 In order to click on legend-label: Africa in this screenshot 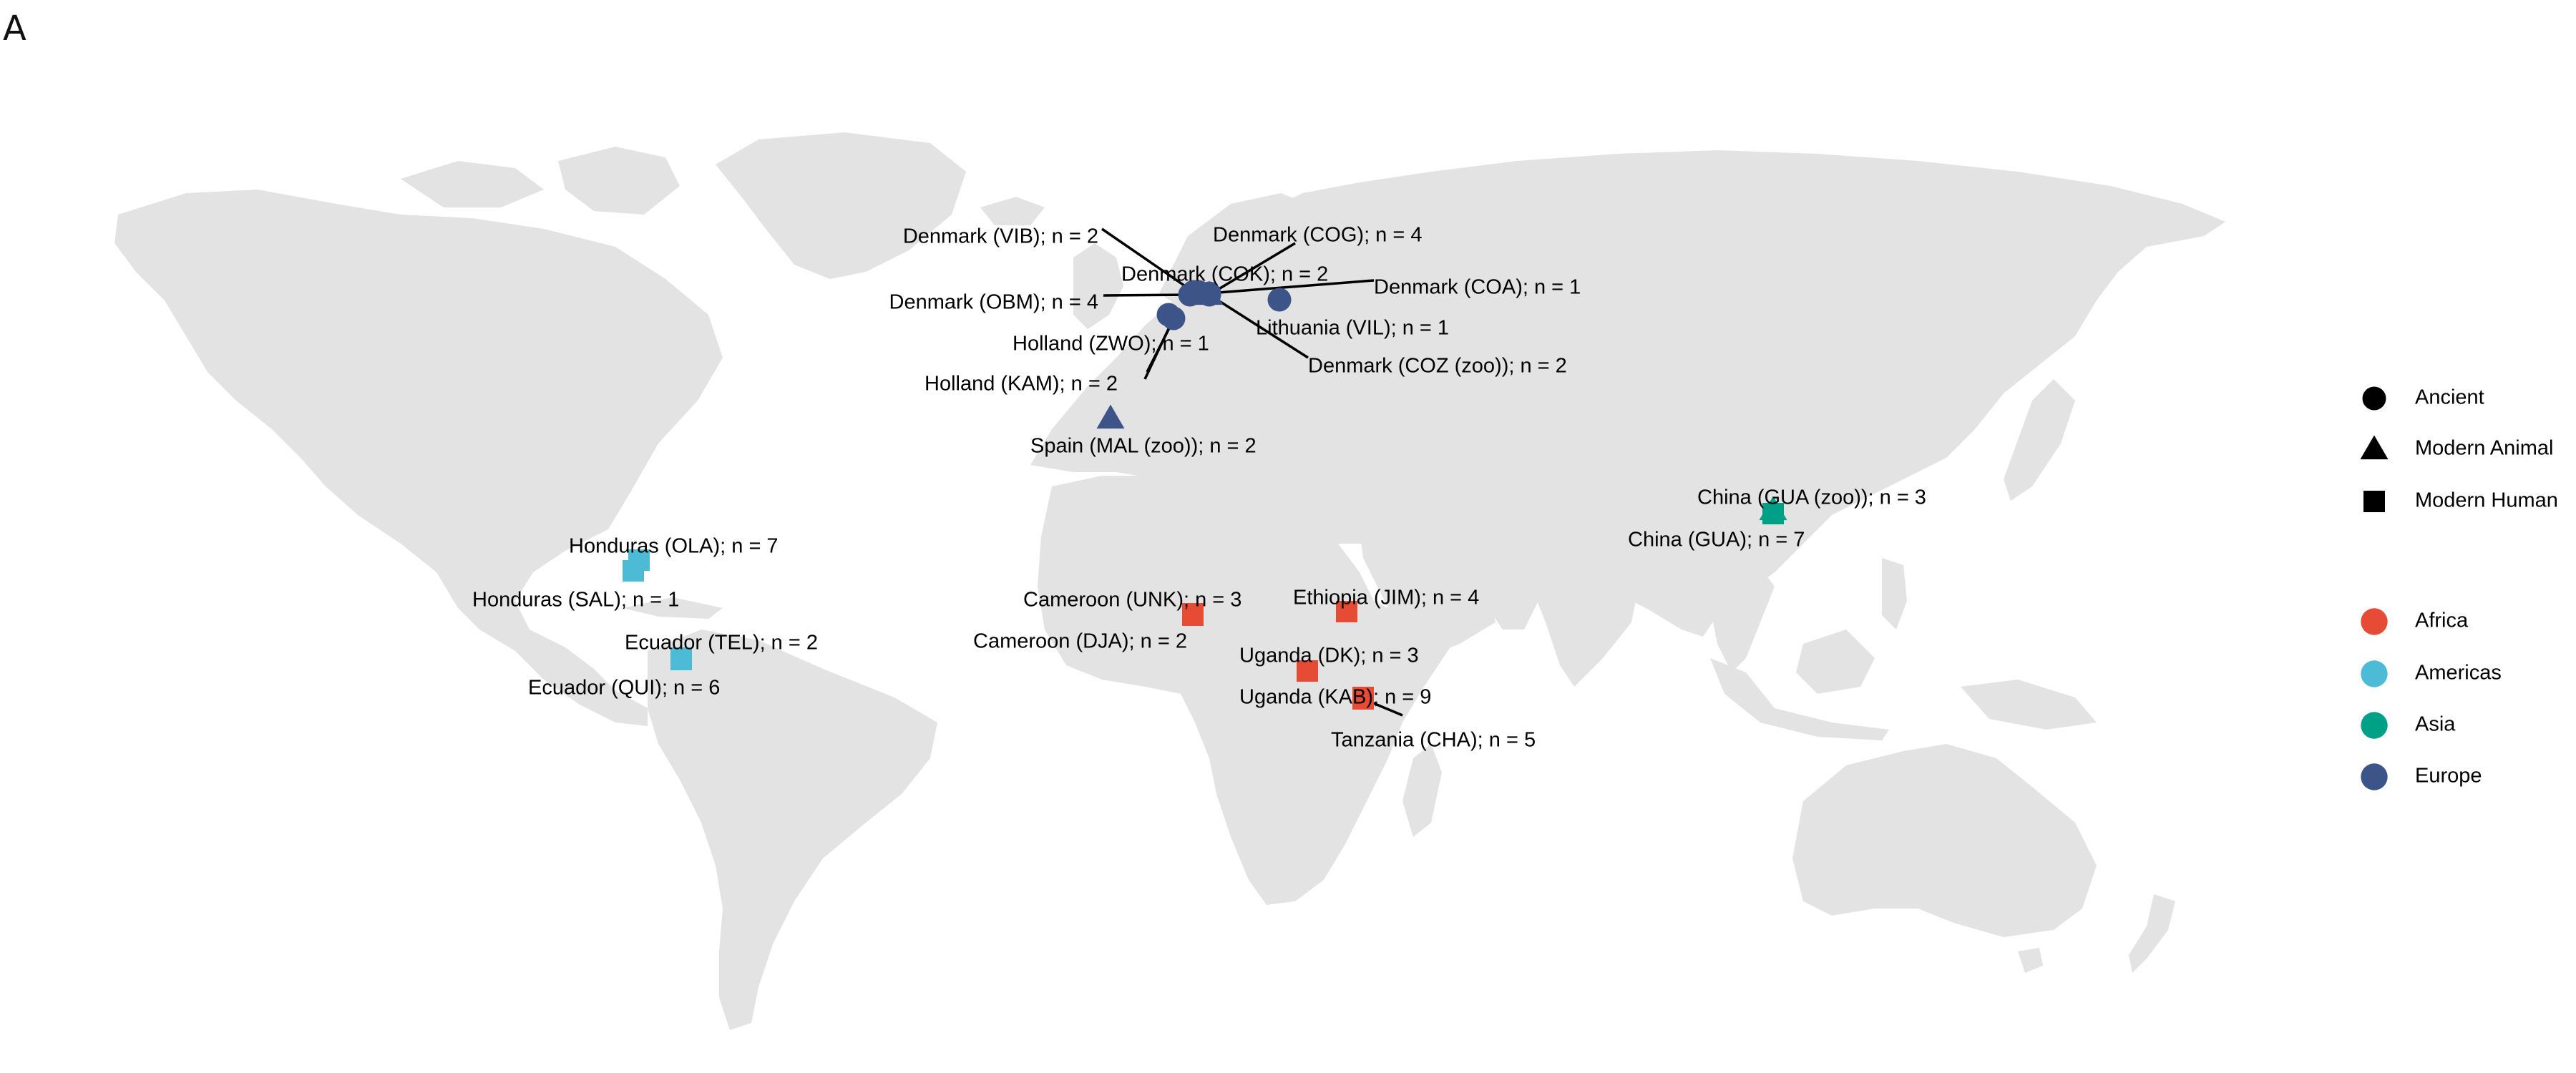, I will do `click(2442, 620)`.